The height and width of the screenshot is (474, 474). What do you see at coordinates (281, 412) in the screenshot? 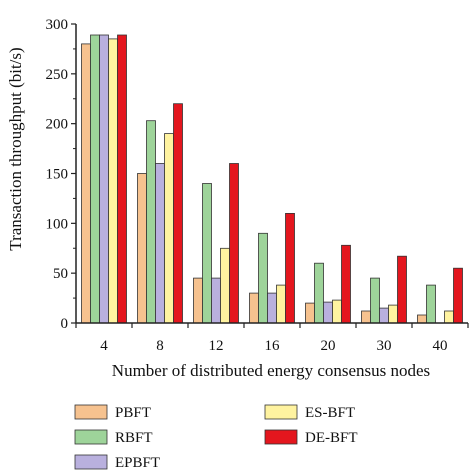
I see `legend-swatch-es-bft` at bounding box center [281, 412].